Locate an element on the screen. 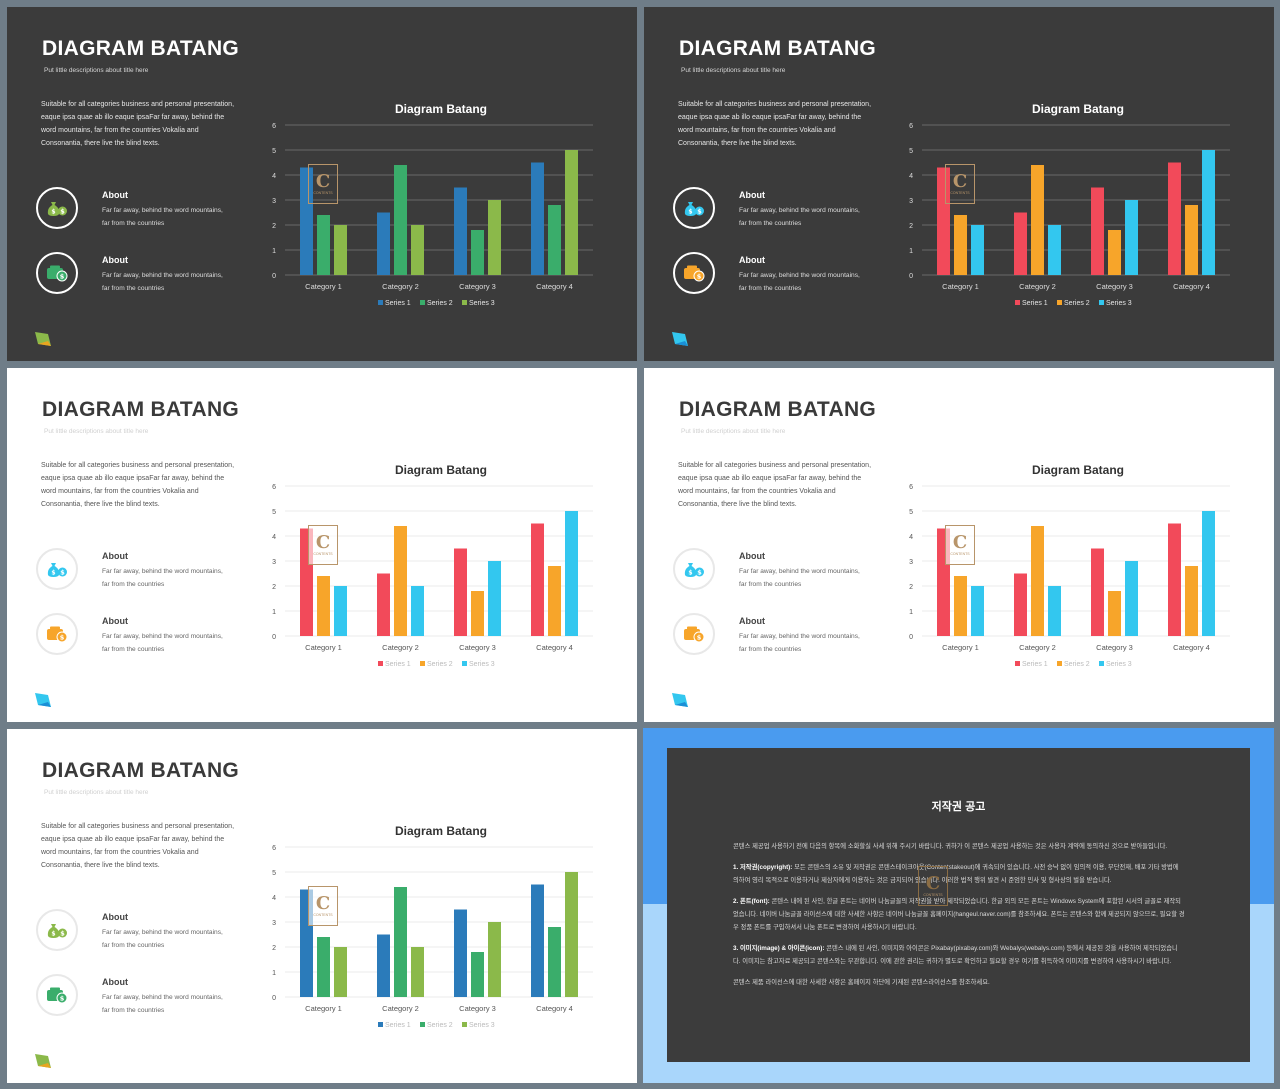 Image resolution: width=1280 pixels, height=1089 pixels. chart-title: Diagram Batang is located at coordinates (441, 109).